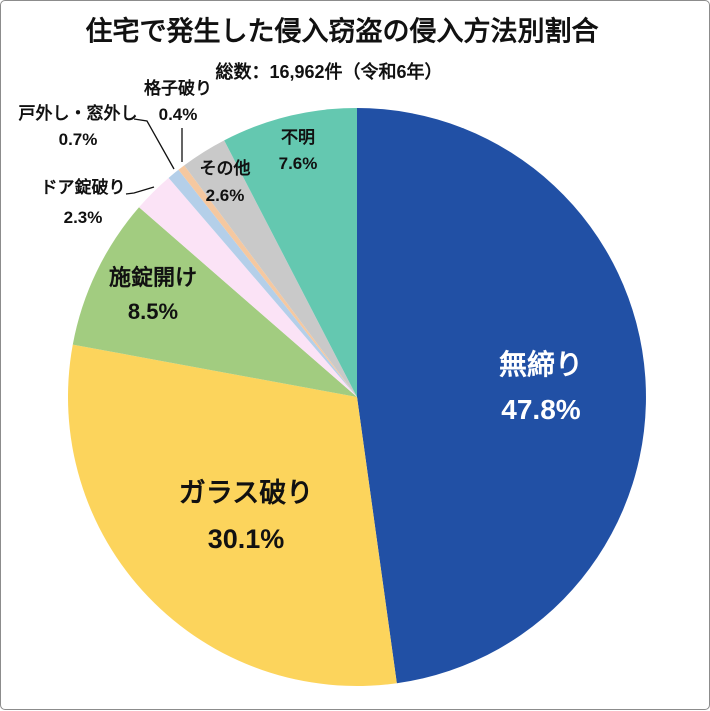 This screenshot has width=710, height=711. Describe the element at coordinates (541, 387) in the screenshot. I see `slice-label-0: 無締り 47.8%` at that location.